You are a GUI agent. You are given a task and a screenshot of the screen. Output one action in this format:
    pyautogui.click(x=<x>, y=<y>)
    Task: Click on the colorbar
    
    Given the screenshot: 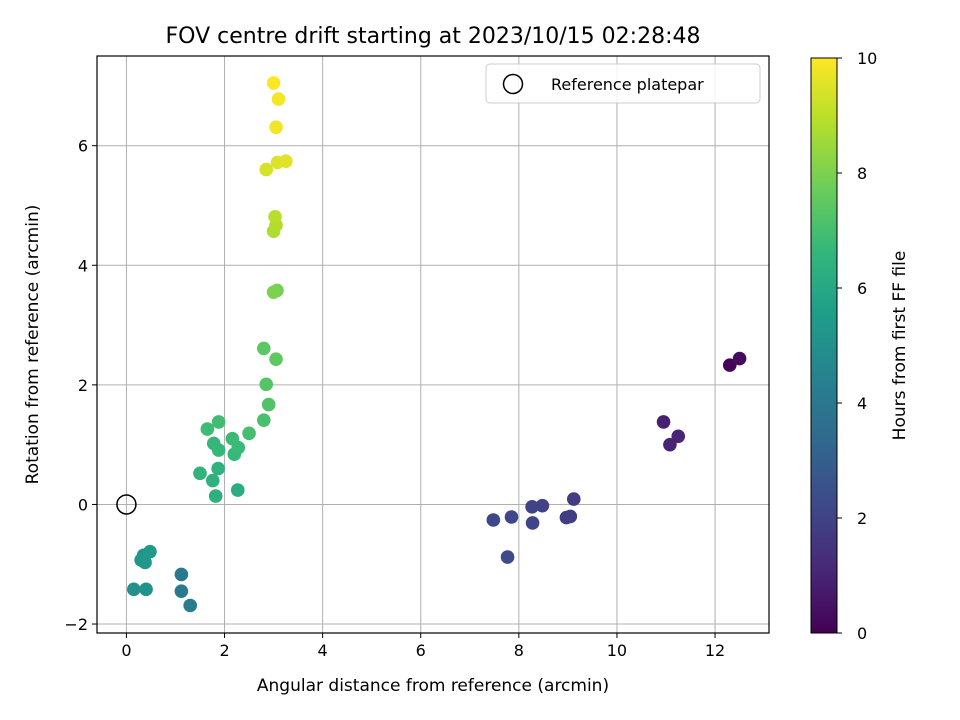 What is the action you would take?
    pyautogui.click(x=824, y=345)
    